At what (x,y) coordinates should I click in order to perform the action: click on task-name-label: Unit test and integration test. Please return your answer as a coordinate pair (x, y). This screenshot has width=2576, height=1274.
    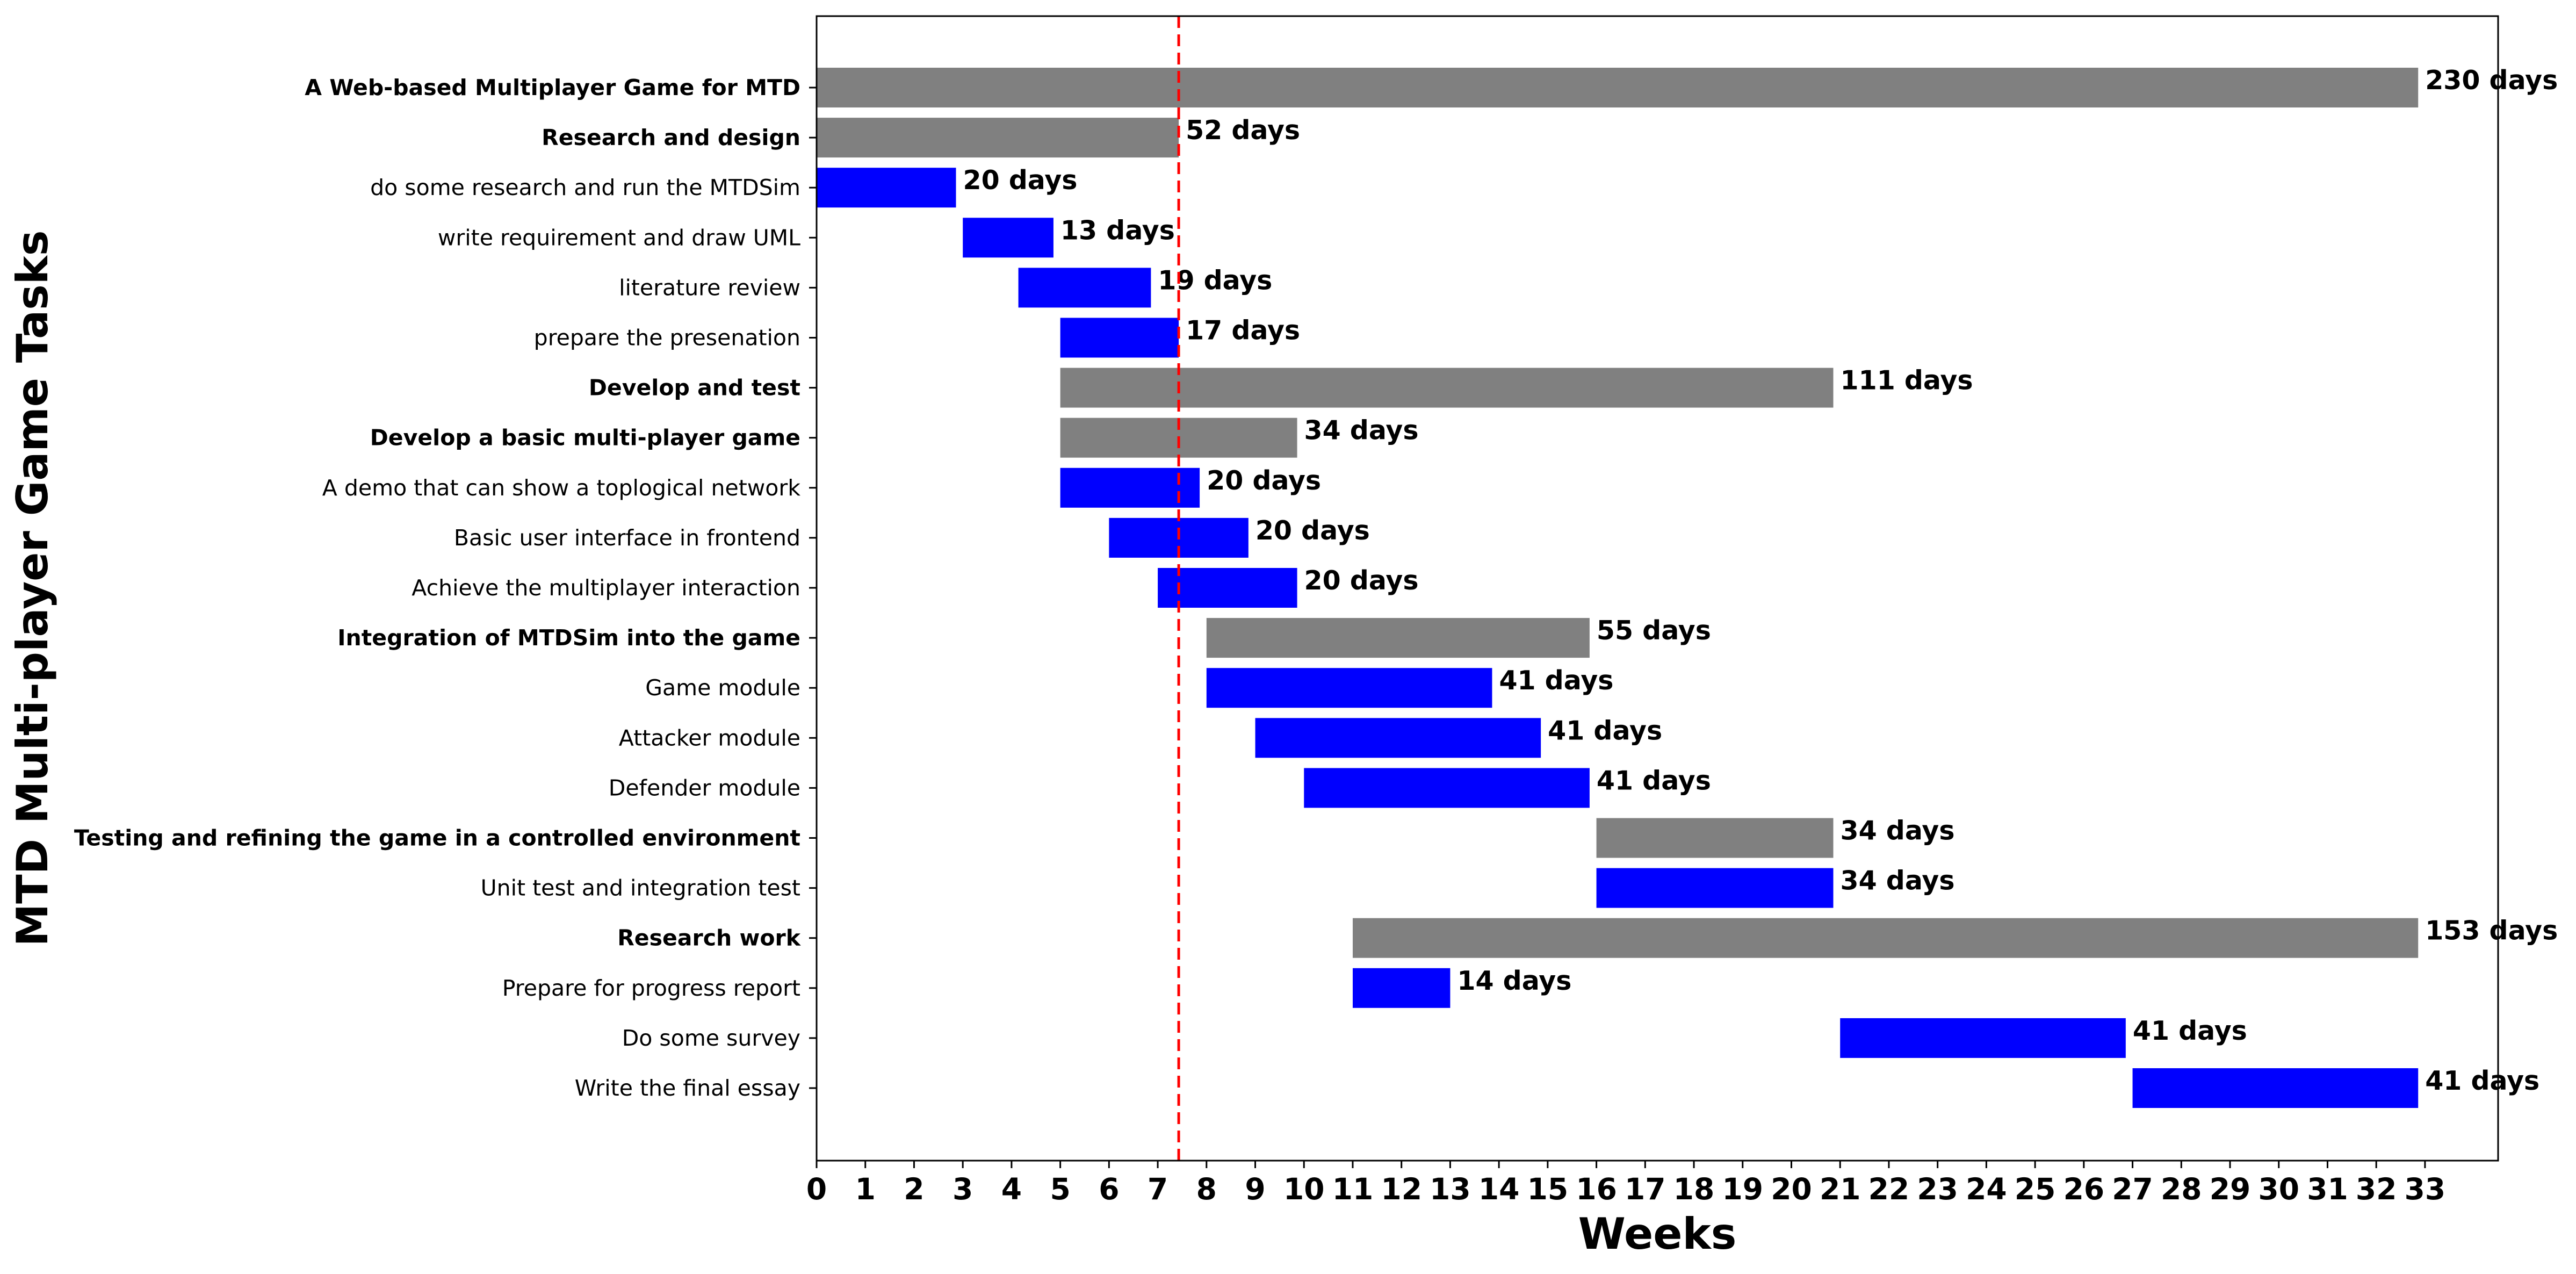
    Looking at the image, I should click on (641, 888).